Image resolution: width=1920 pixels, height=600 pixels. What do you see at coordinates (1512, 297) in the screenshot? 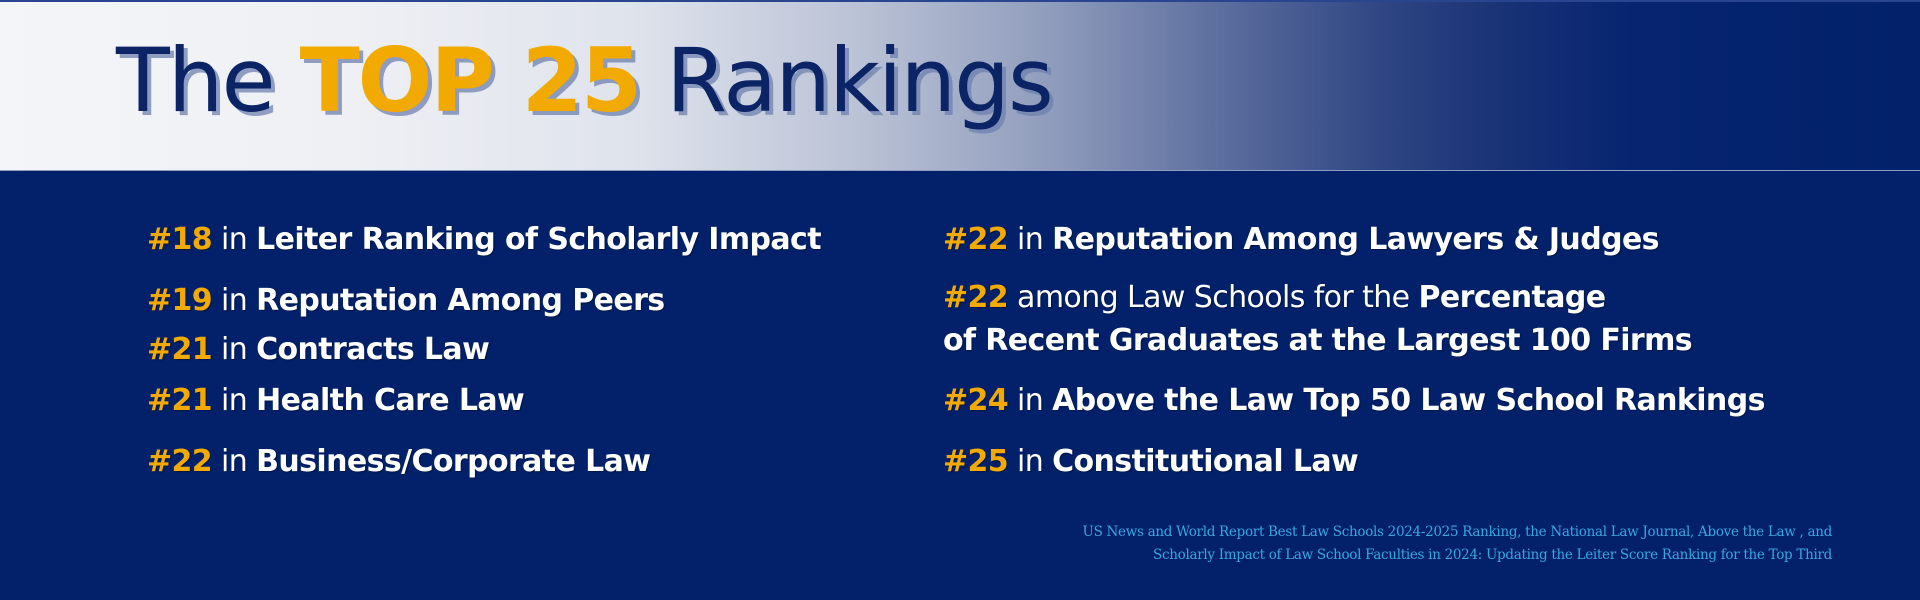
I see `rank-subject: Percentage` at bounding box center [1512, 297].